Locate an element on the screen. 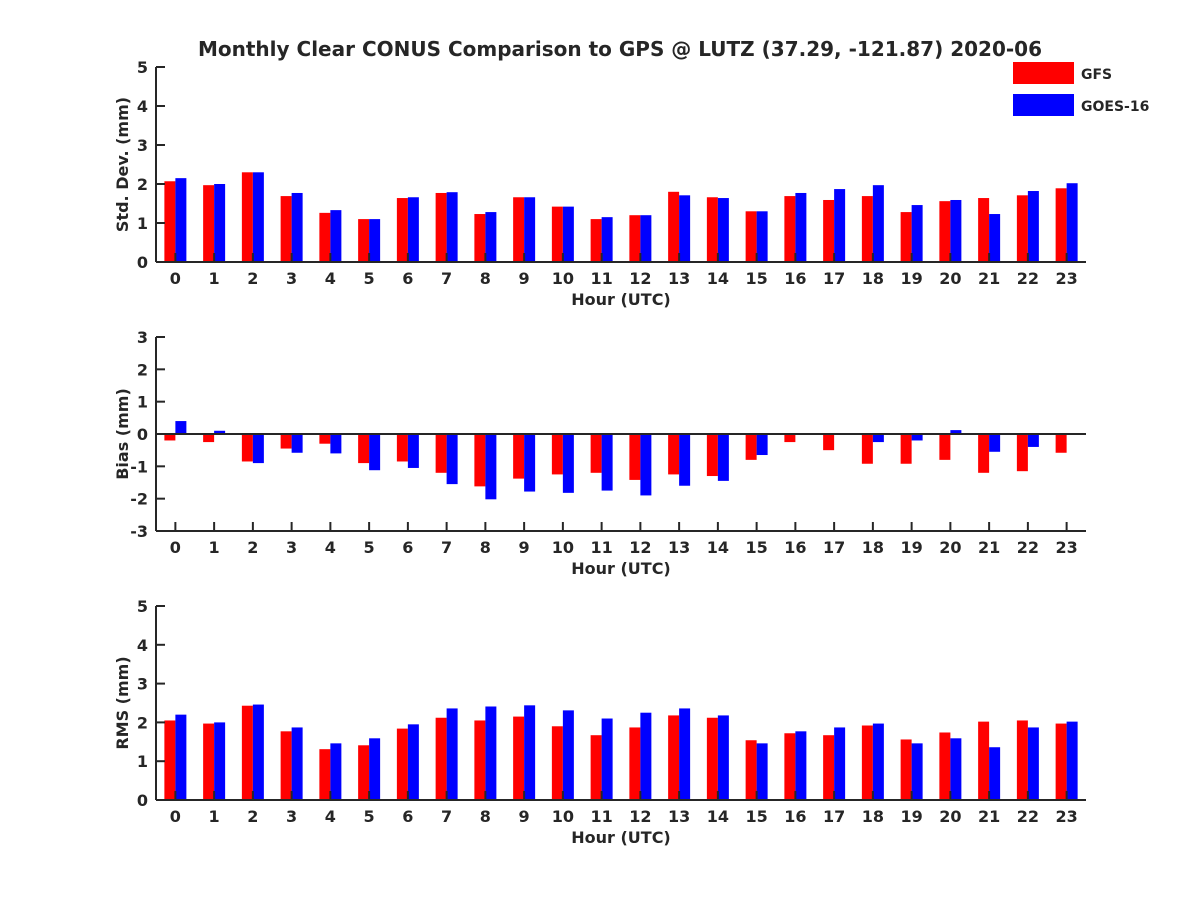 The image size is (1200, 900). bias-y-tick-label: 3 is located at coordinates (142, 337).